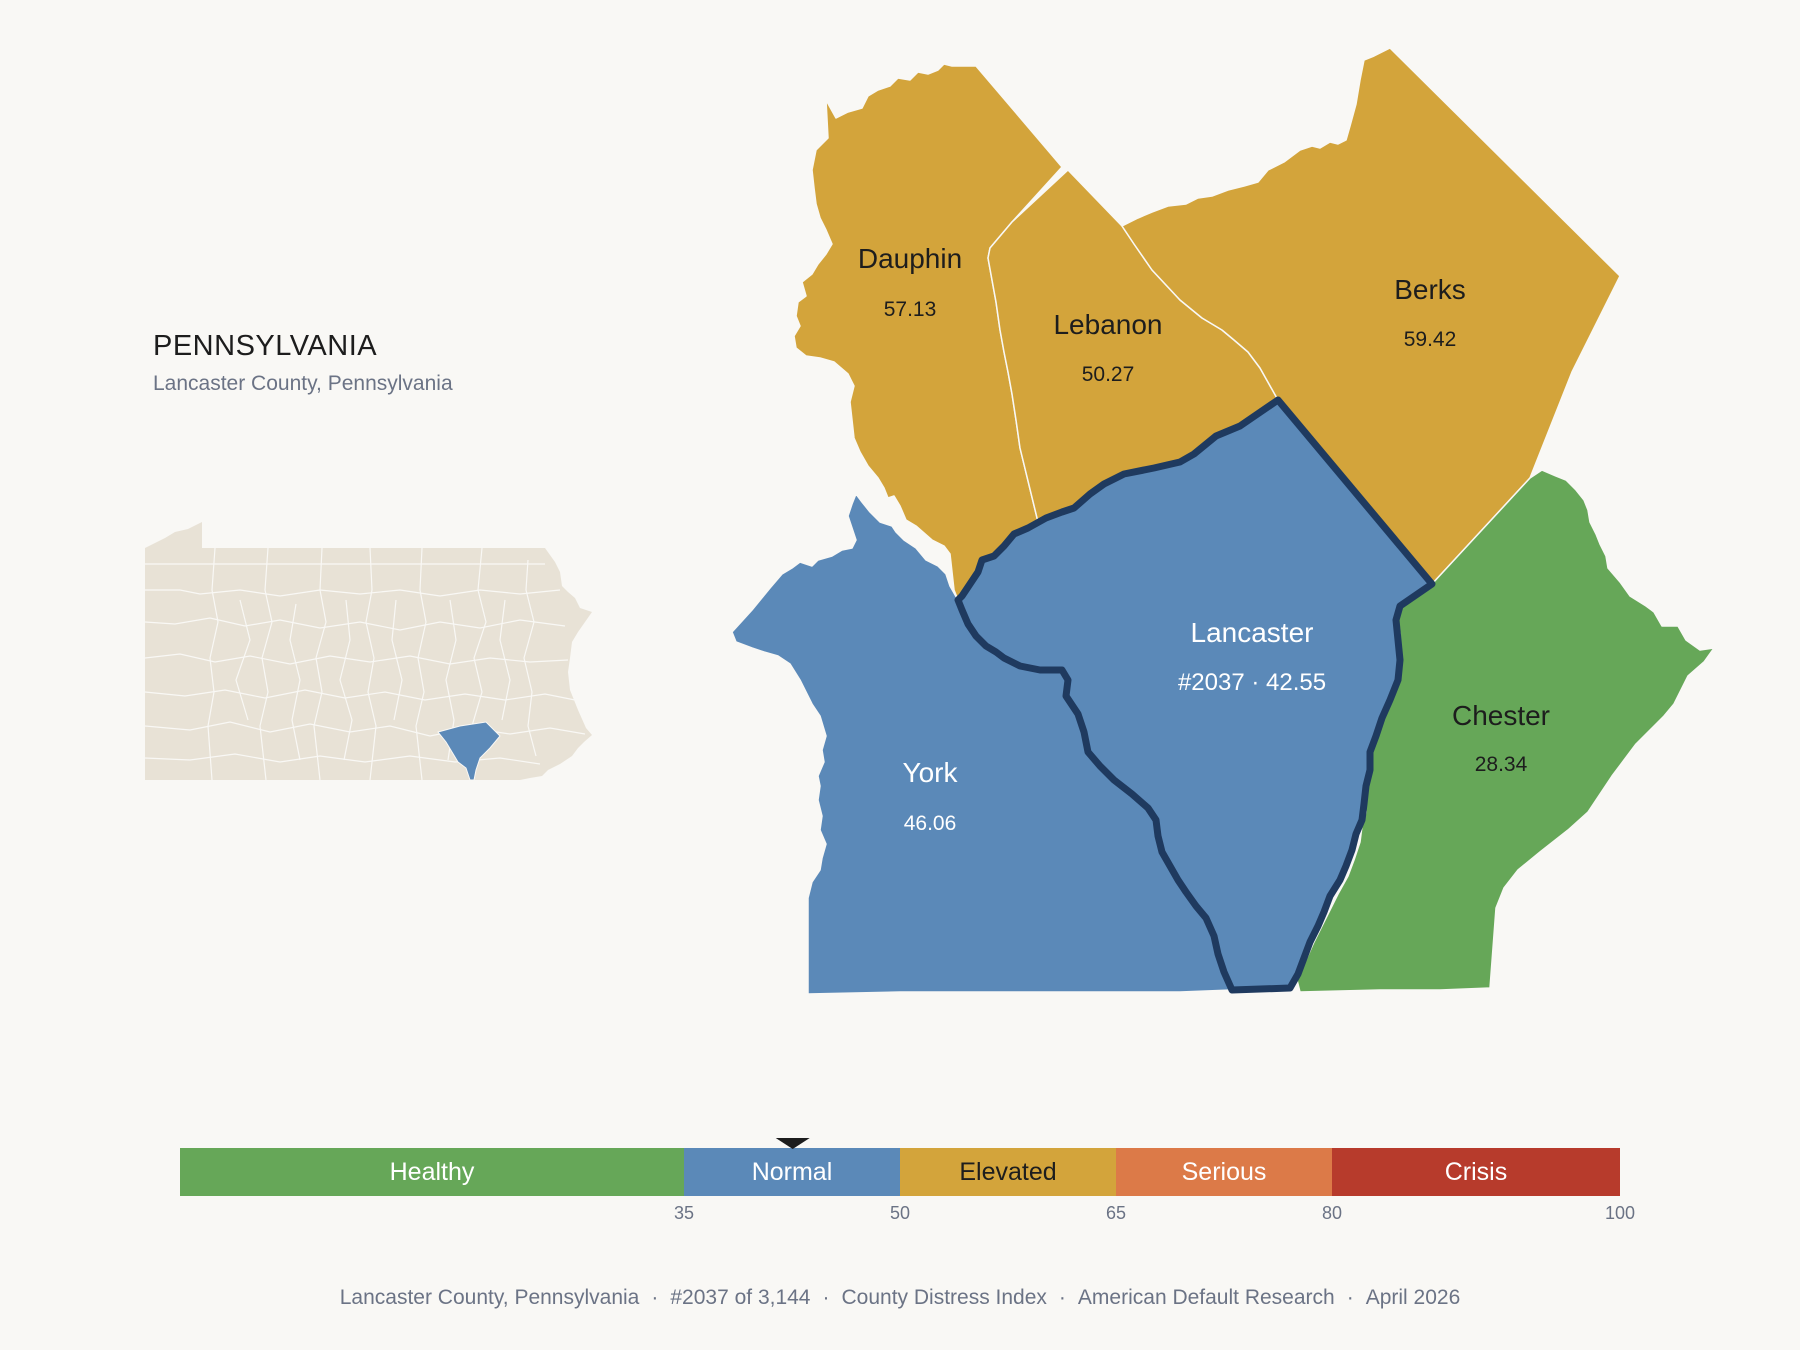 This screenshot has height=1350, width=1800. I want to click on legend-label-serious: Serious, so click(1224, 1172).